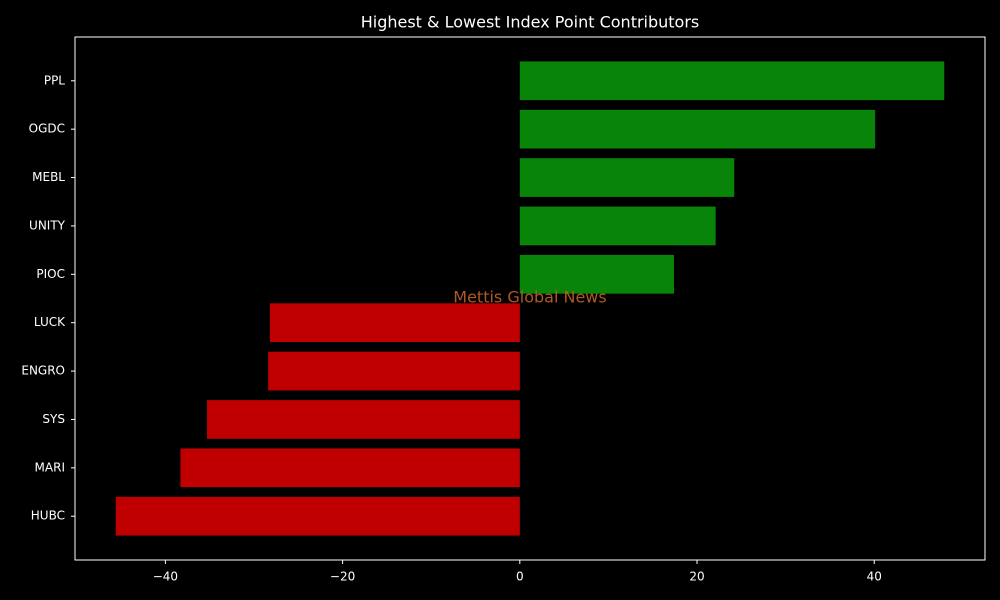  Describe the element at coordinates (48, 177) in the screenshot. I see `y-tick-label: MEBL` at that location.